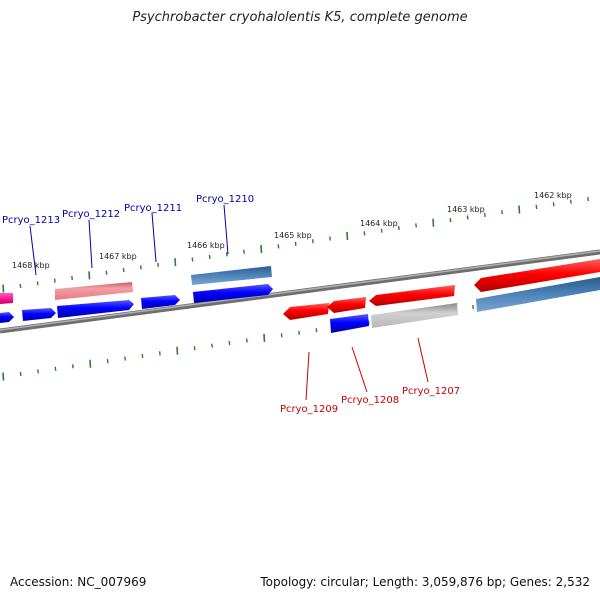  I want to click on gene-label-pcryo-1208: Pcryo_1208, so click(370, 400).